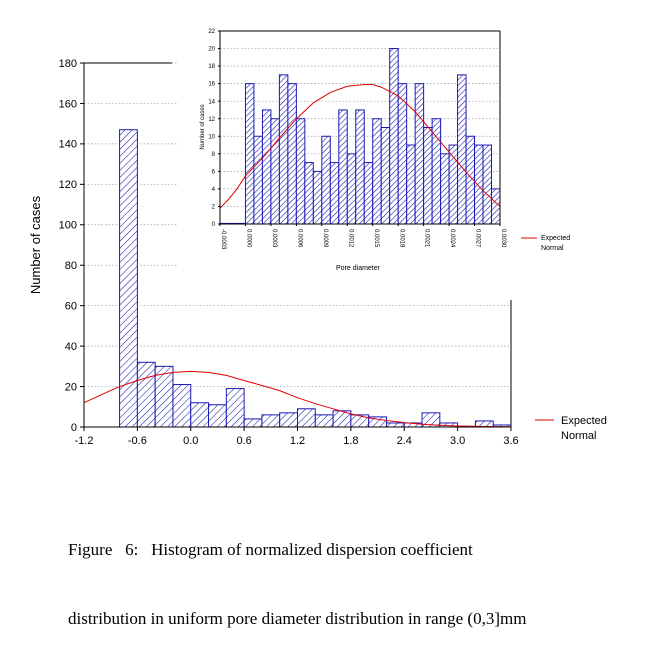 Image resolution: width=652 pixels, height=653 pixels. I want to click on x-tick-label: 0.6, so click(243, 441).